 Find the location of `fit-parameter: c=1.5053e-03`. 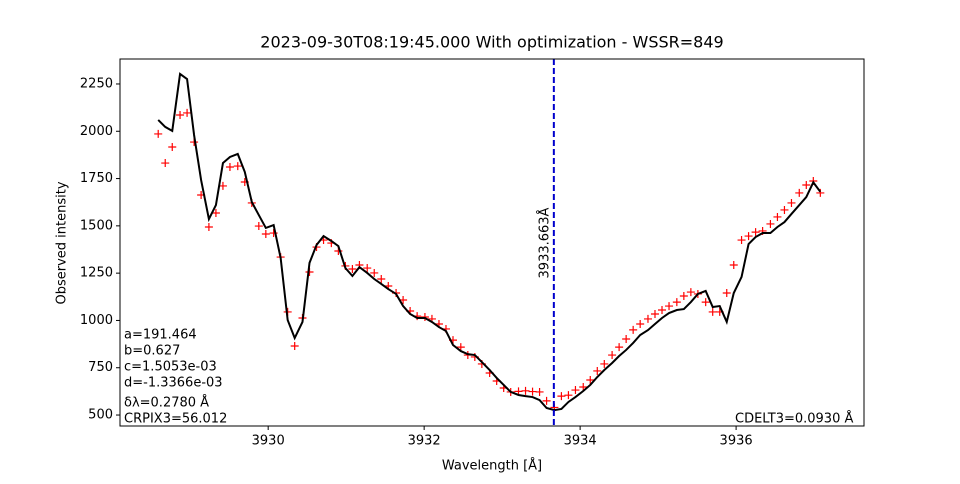

fit-parameter: c=1.5053e-03 is located at coordinates (170, 367).